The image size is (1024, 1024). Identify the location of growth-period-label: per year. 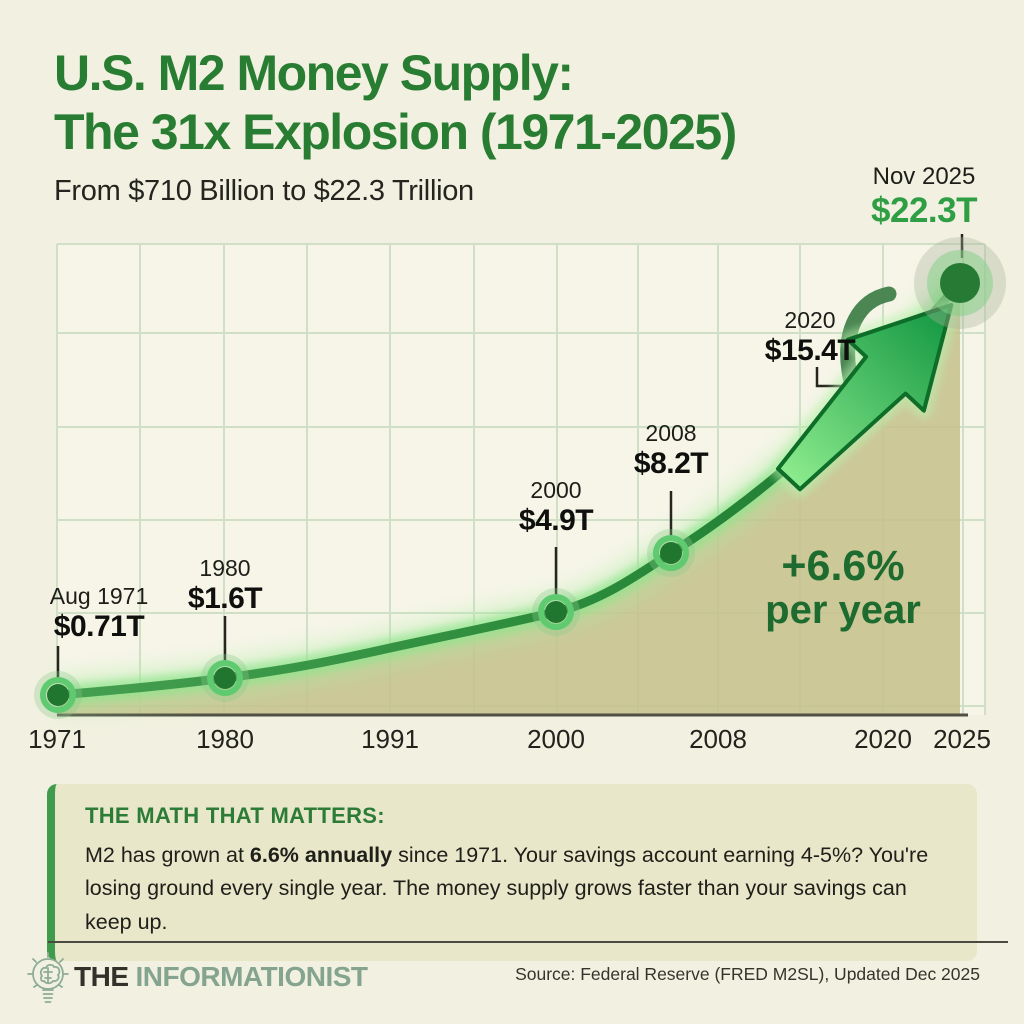
(843, 610).